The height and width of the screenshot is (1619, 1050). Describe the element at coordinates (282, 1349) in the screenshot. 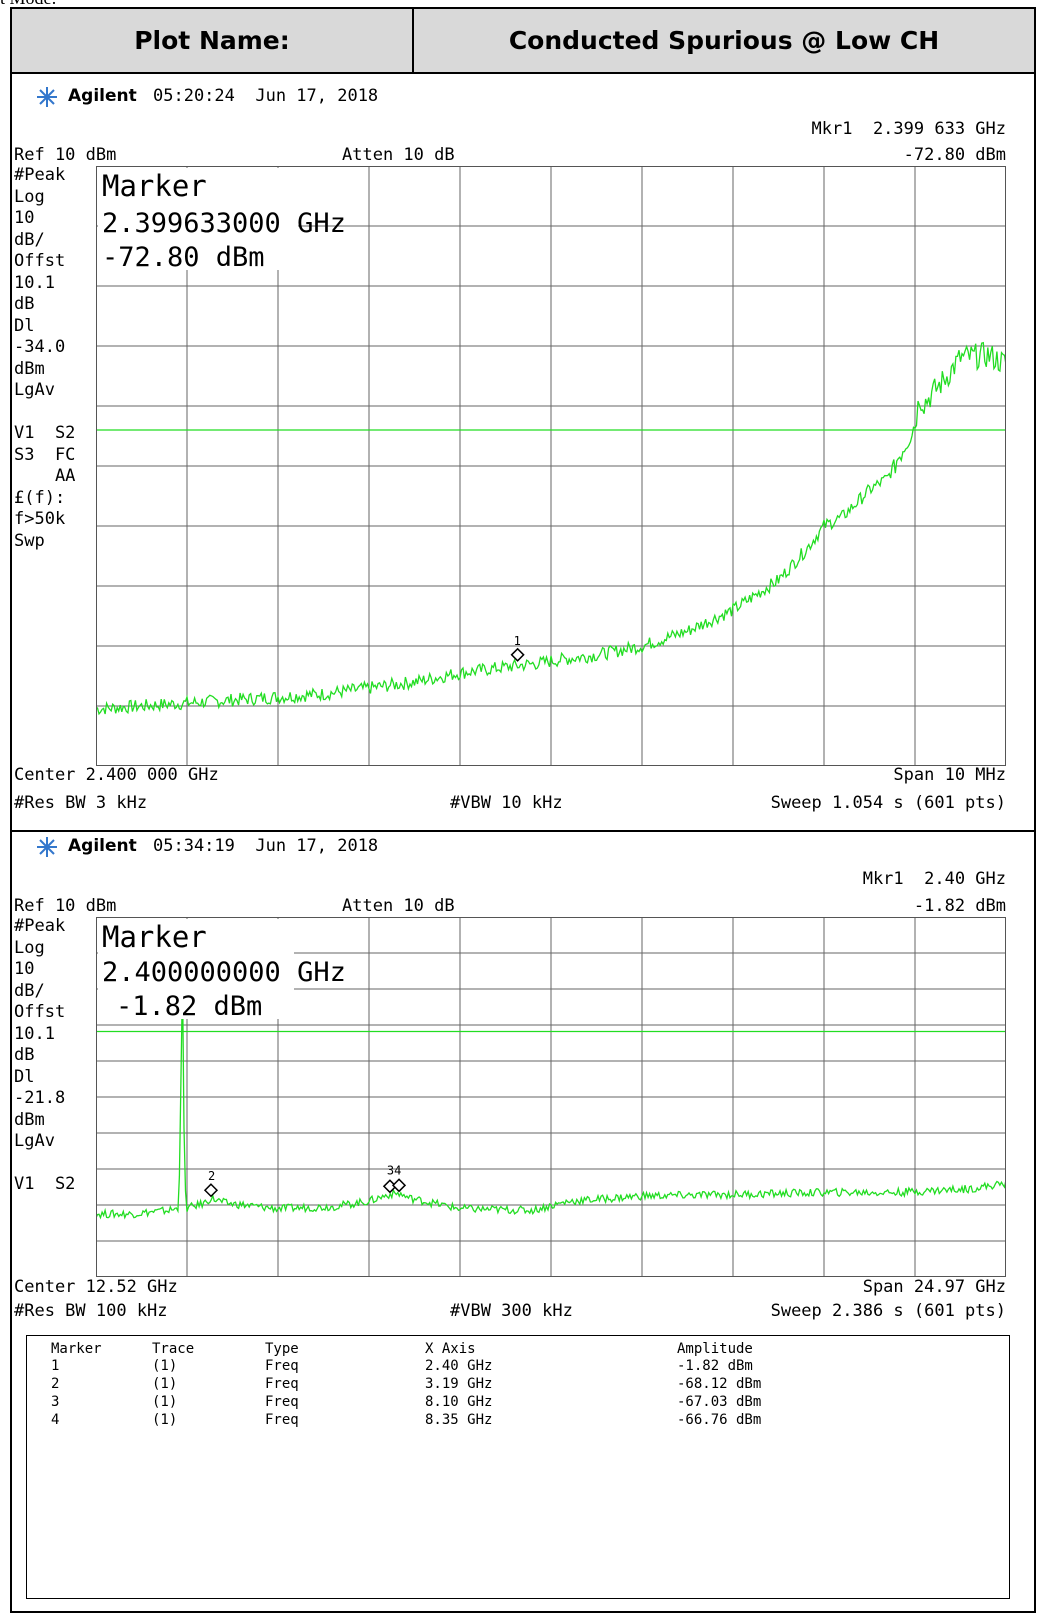

I see `table-cell: Type` at that location.